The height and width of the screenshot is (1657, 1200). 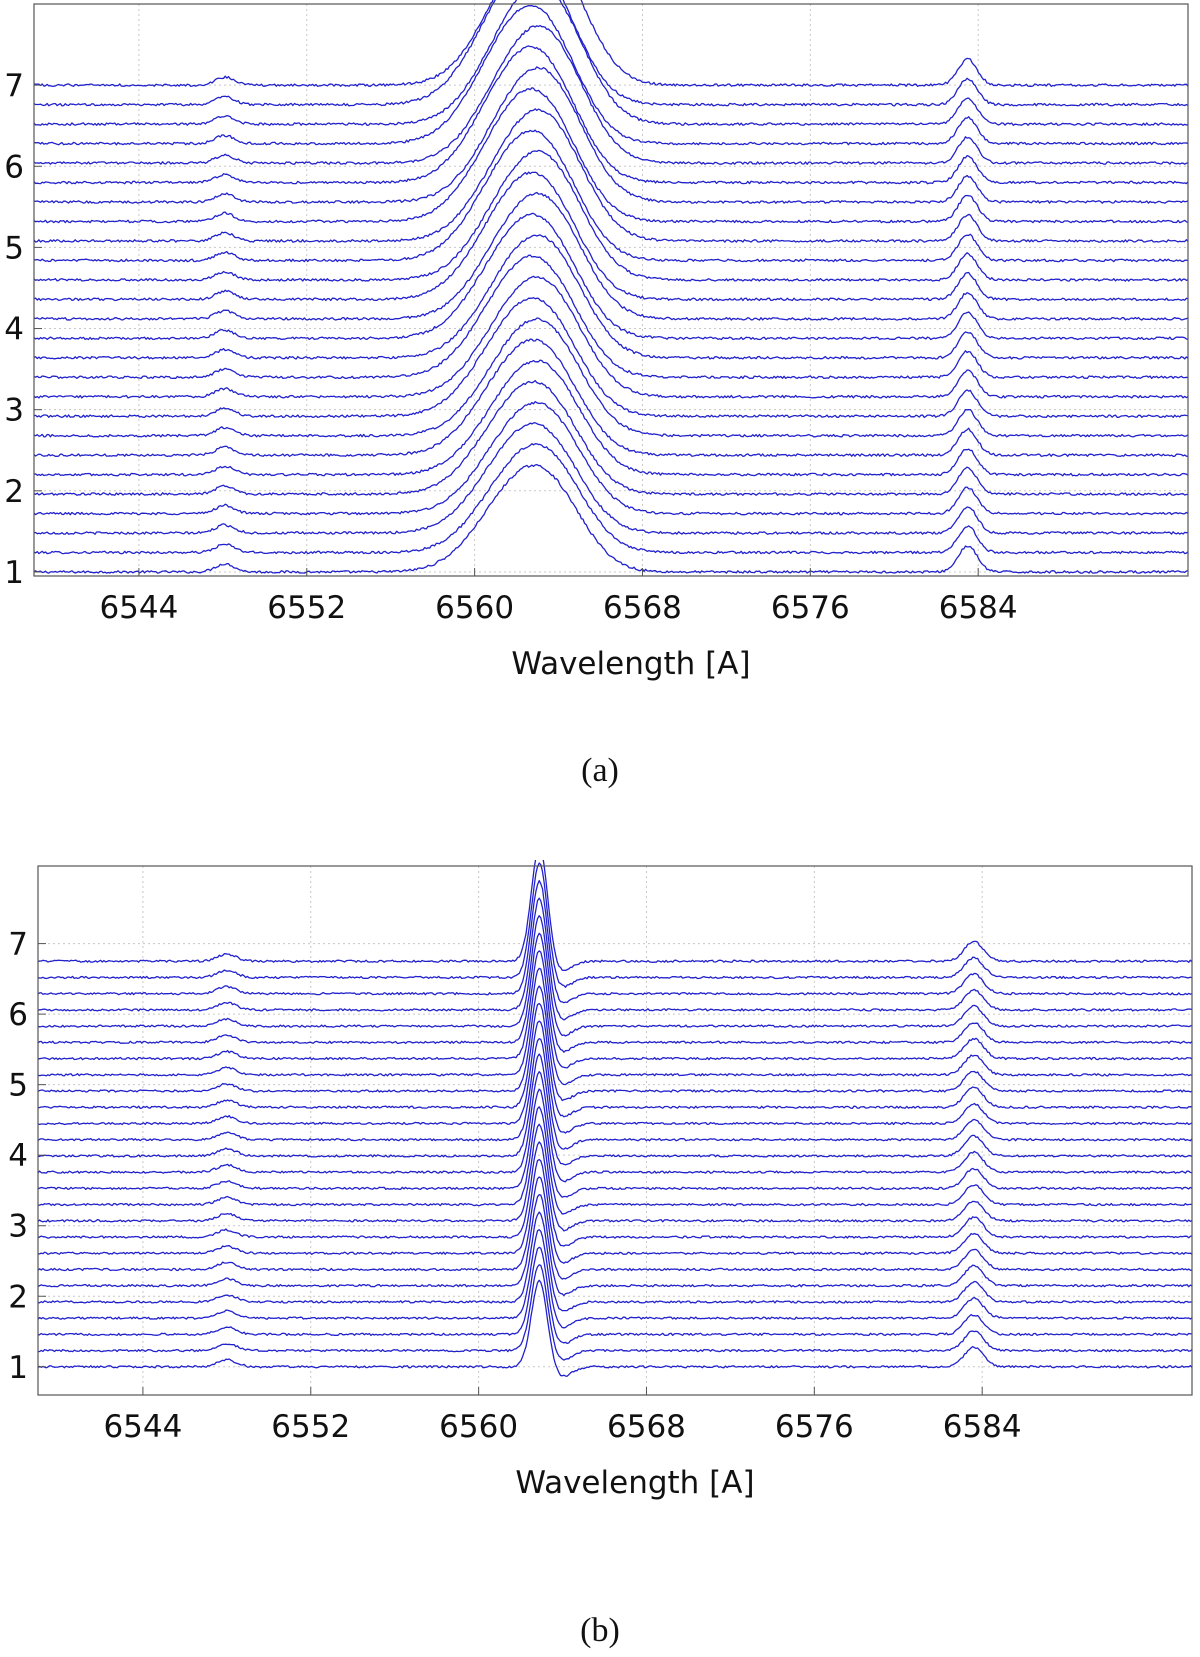 What do you see at coordinates (600, 770) in the screenshot?
I see `figure-caption-a: (a)` at bounding box center [600, 770].